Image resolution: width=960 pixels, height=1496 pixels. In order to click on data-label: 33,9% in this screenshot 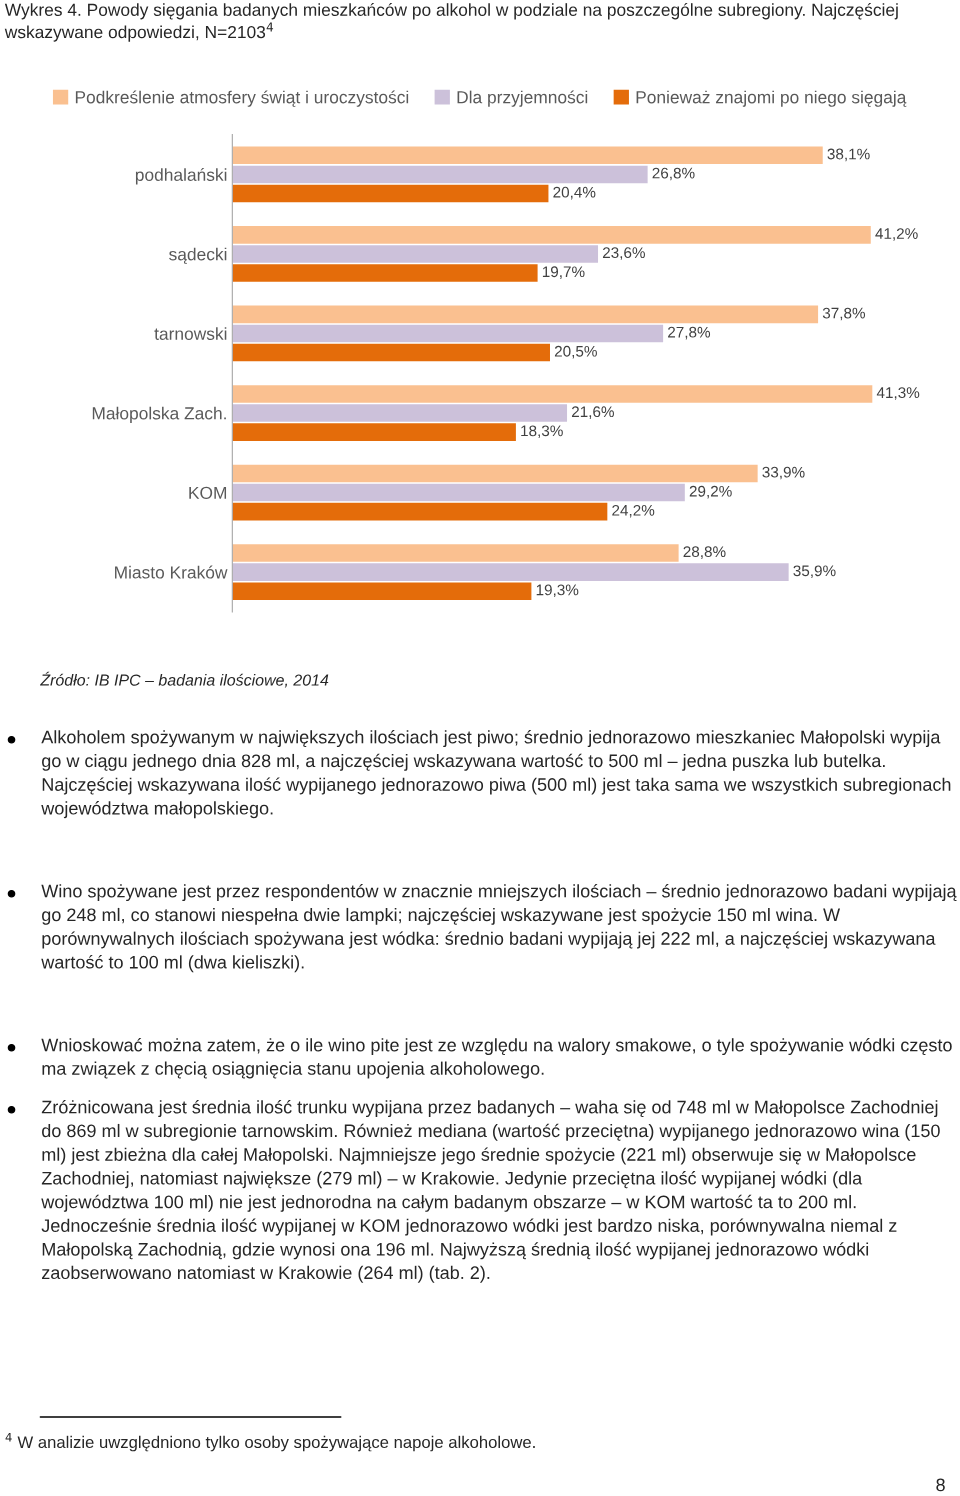, I will do `click(783, 473)`.